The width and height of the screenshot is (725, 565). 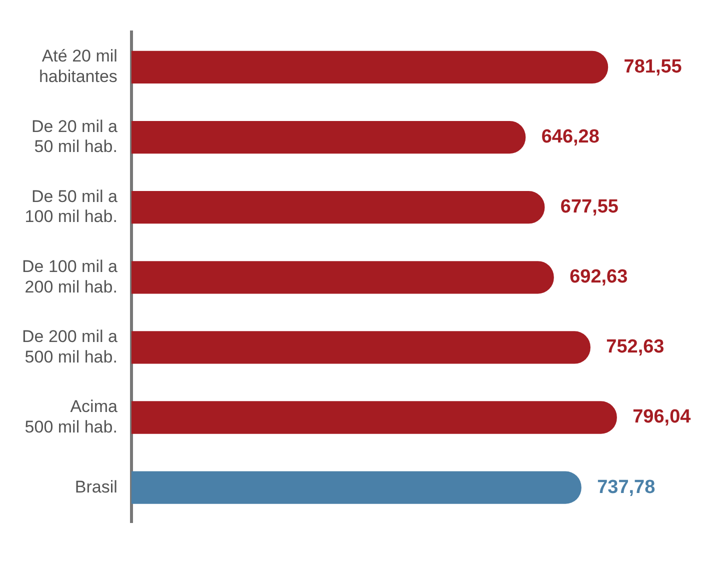 What do you see at coordinates (662, 417) in the screenshot?
I see `data-label: 796,04` at bounding box center [662, 417].